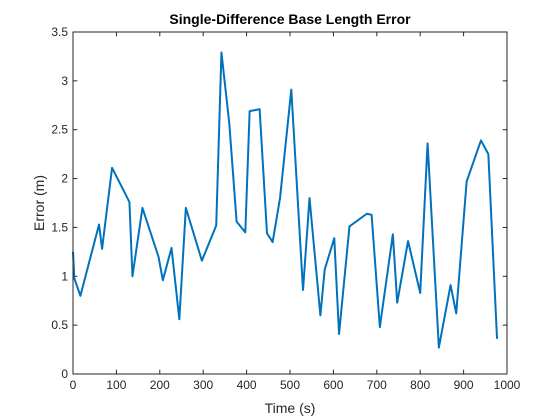 This screenshot has height=420, width=560. Describe the element at coordinates (59, 130) in the screenshot. I see `y-tick-label: 2.5` at that location.